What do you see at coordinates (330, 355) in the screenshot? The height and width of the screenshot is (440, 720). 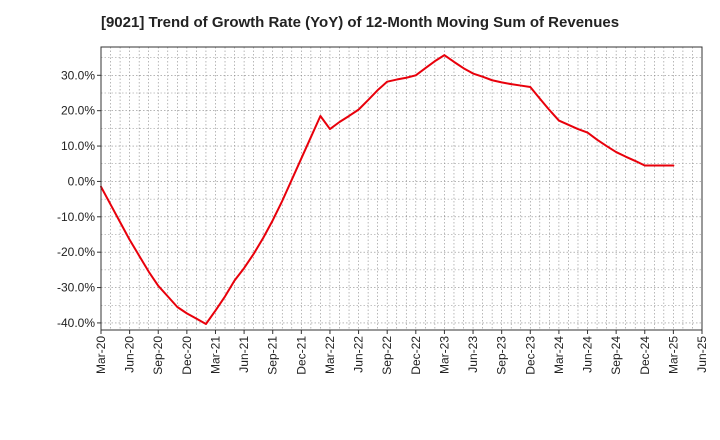 I see `x-tick-label: Mar-22` at bounding box center [330, 355].